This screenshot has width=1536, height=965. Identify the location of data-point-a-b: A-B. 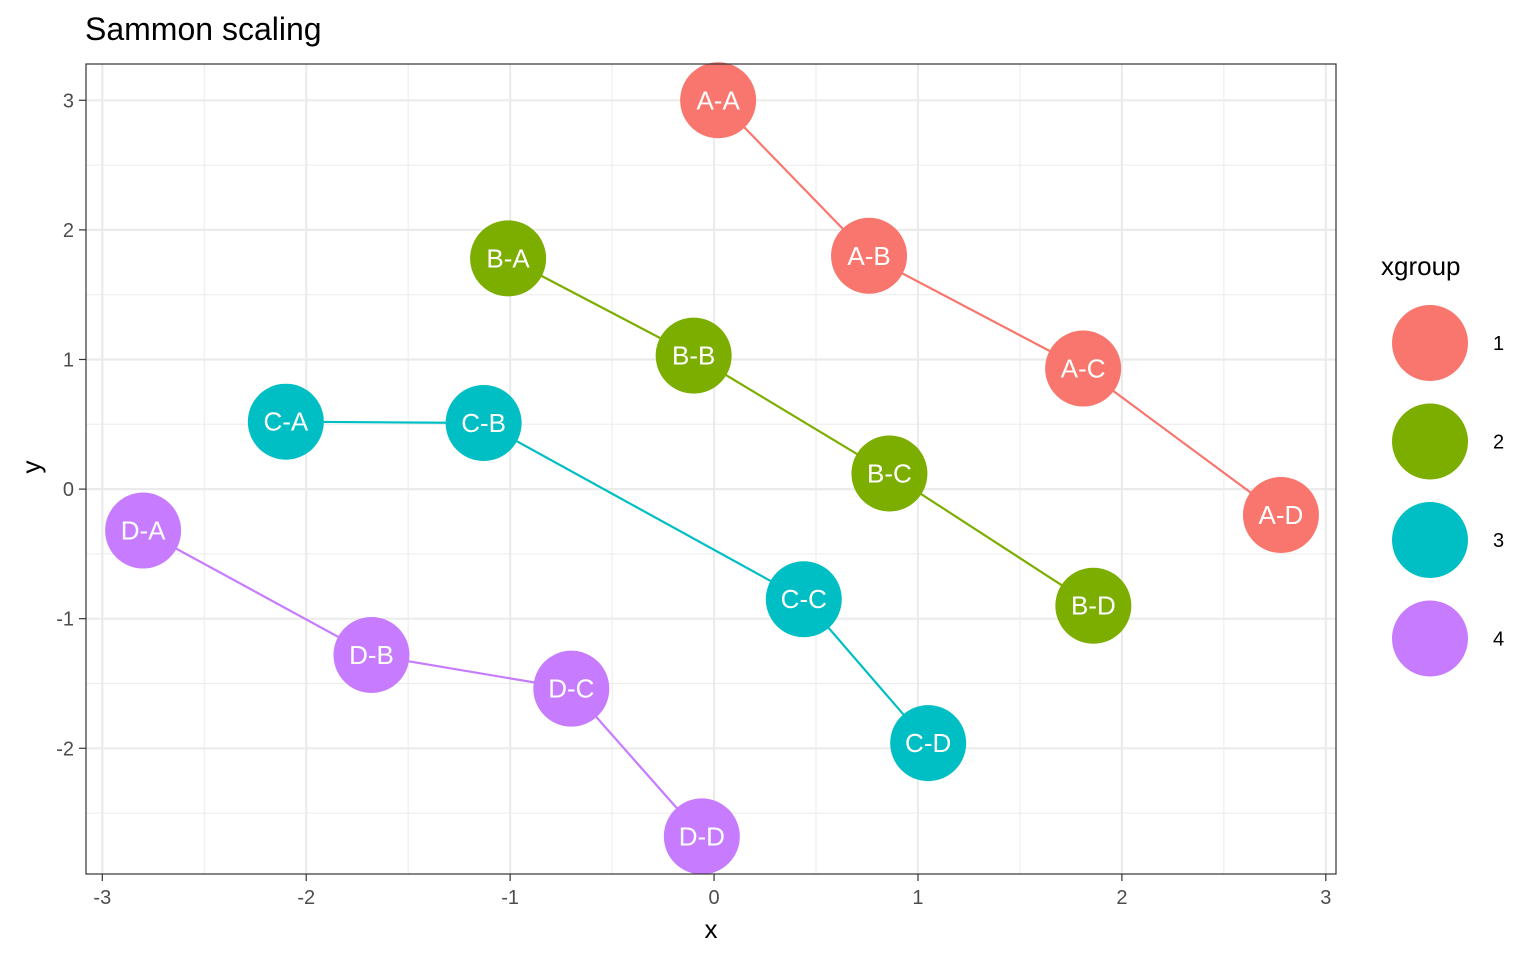
(869, 255).